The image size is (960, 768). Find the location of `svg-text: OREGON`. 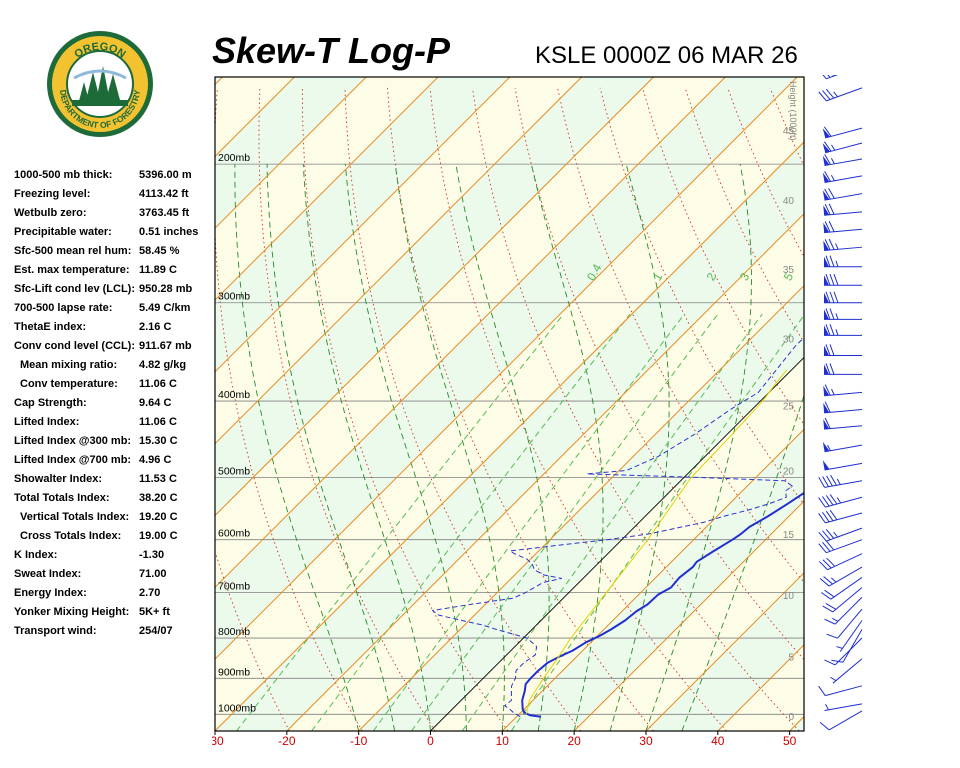

svg-text: OREGON is located at coordinates (99, 51).